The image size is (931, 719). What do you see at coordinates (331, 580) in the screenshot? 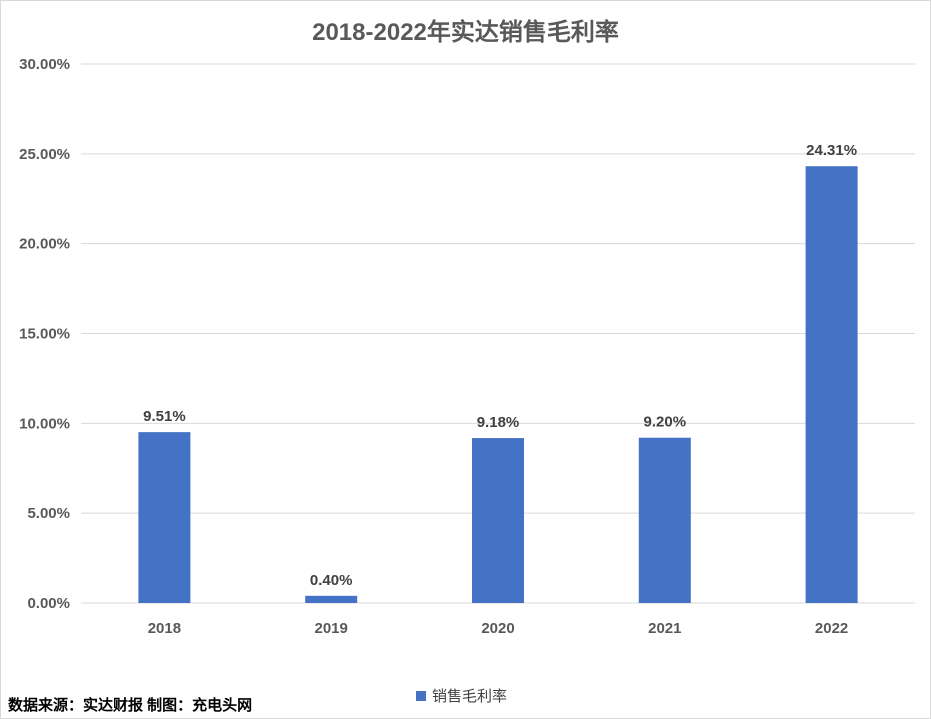
I see `data-label: 0.40%` at bounding box center [331, 580].